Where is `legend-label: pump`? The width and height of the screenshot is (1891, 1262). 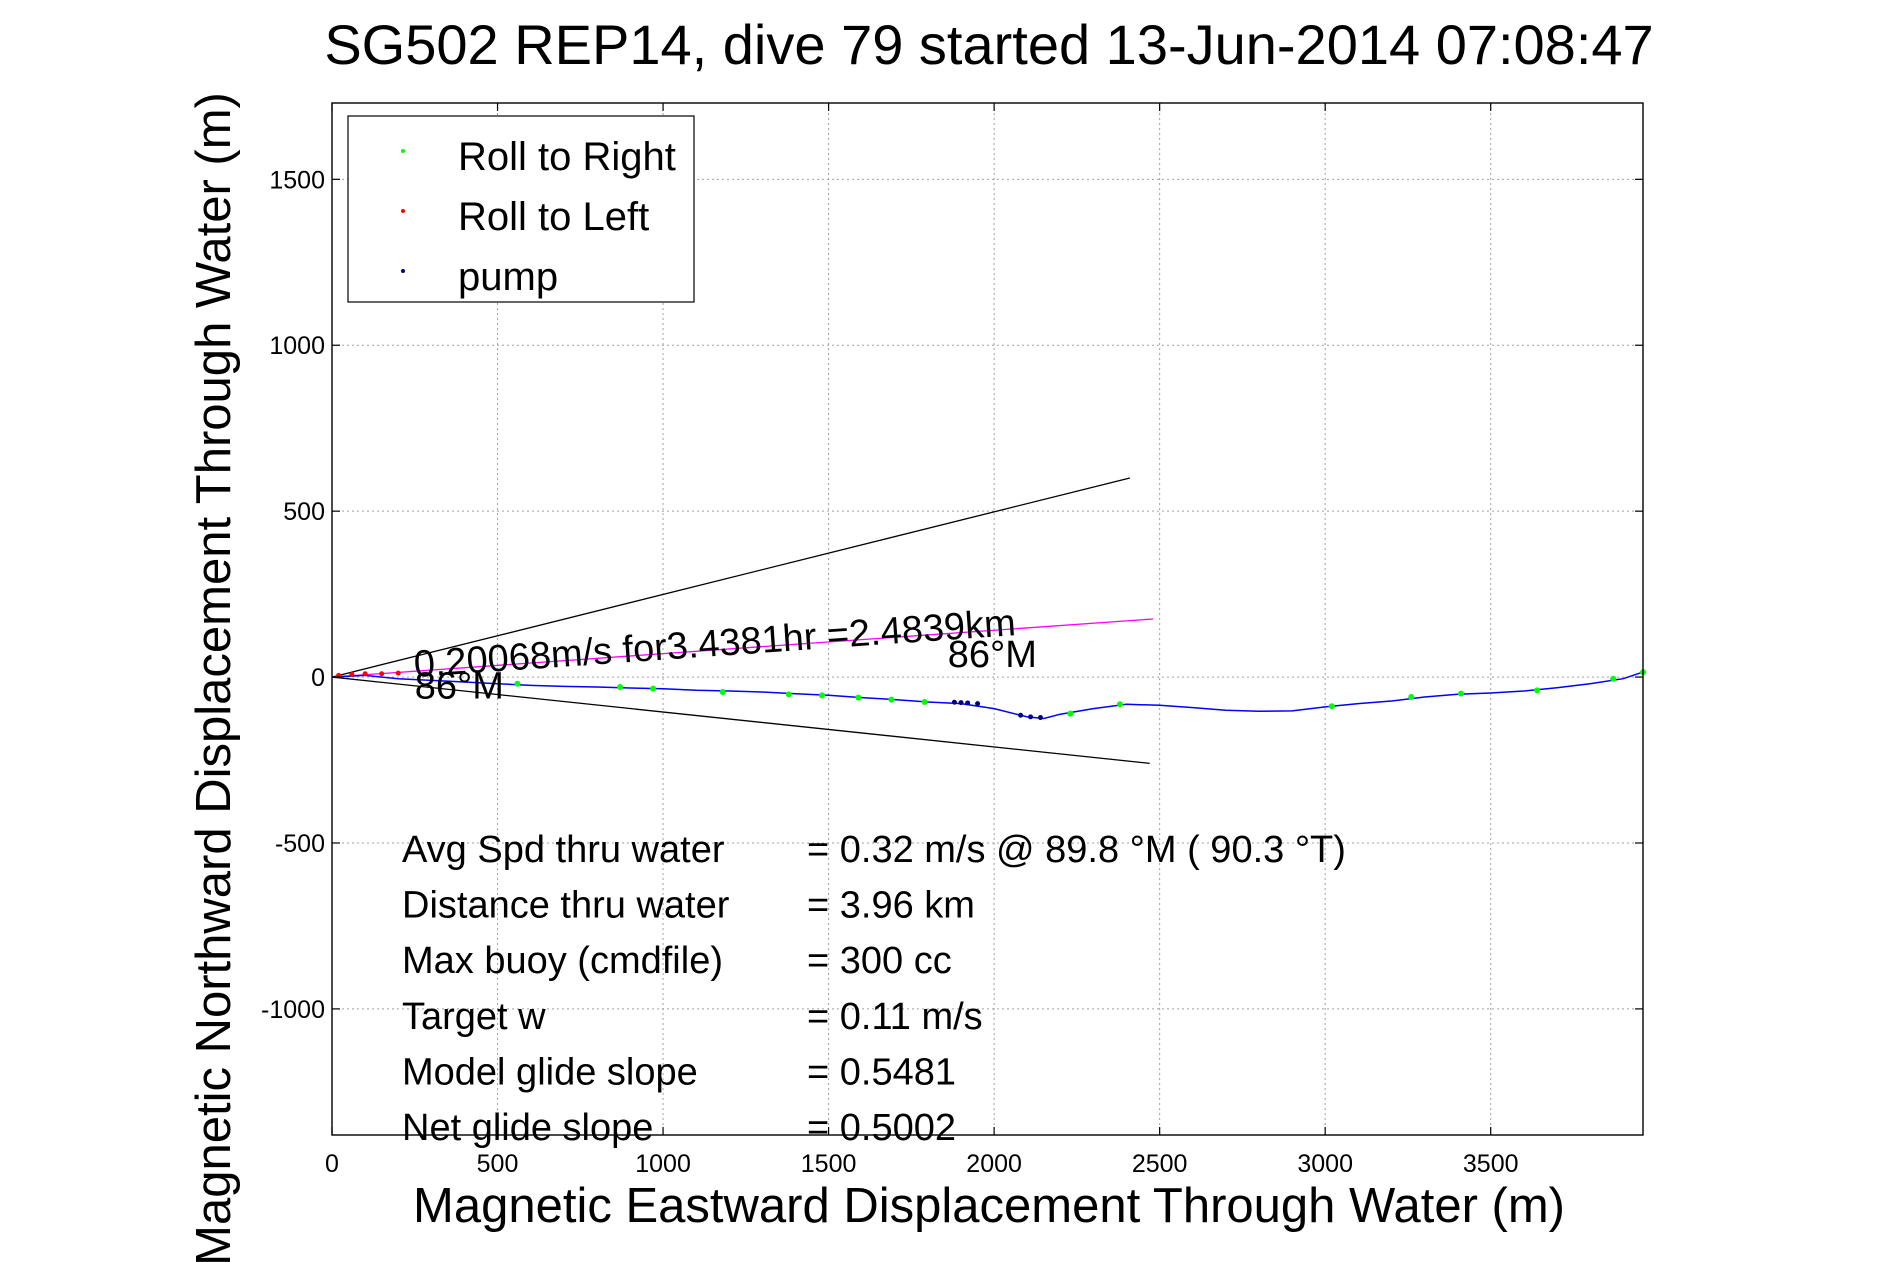
legend-label: pump is located at coordinates (508, 277).